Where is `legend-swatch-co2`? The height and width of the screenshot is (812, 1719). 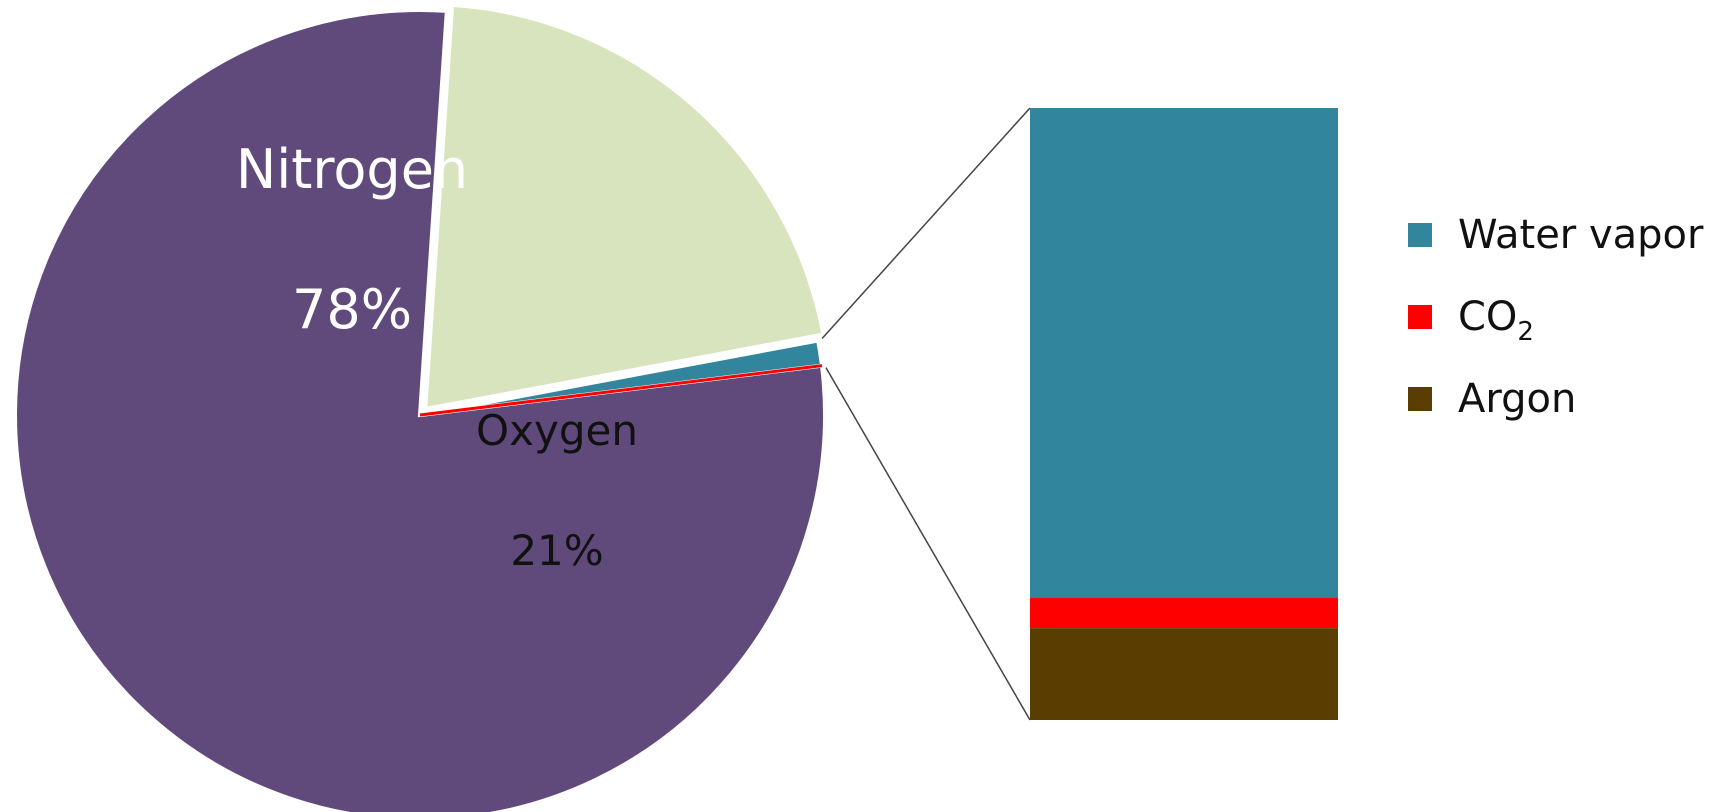 legend-swatch-co2 is located at coordinates (1420, 317).